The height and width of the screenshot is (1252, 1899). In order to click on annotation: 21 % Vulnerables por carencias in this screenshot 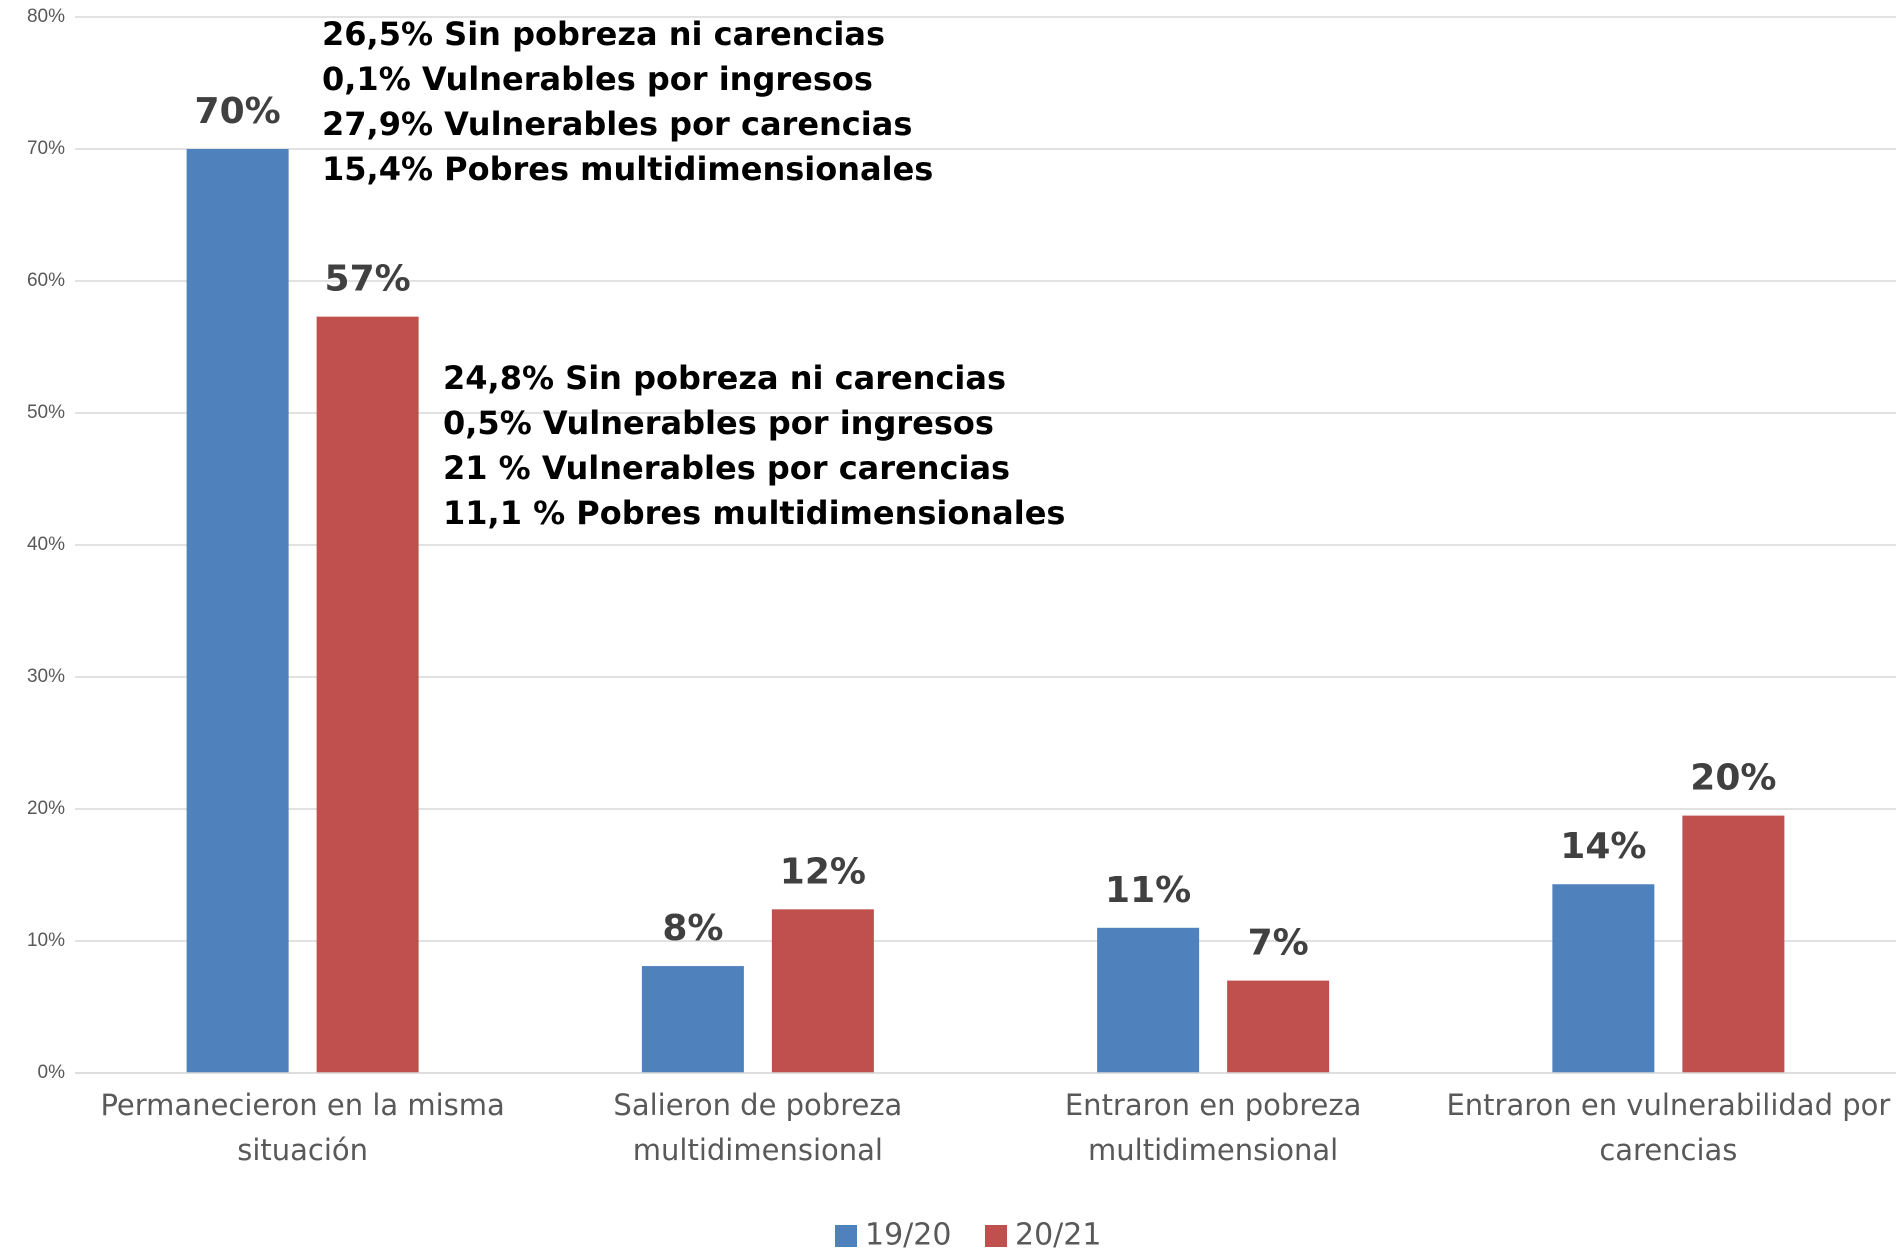, I will do `click(726, 468)`.